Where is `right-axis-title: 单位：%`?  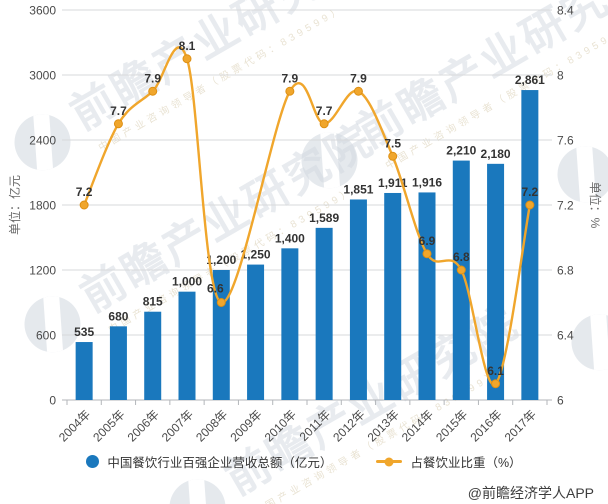
right-axis-title: 单位：% is located at coordinates (595, 205).